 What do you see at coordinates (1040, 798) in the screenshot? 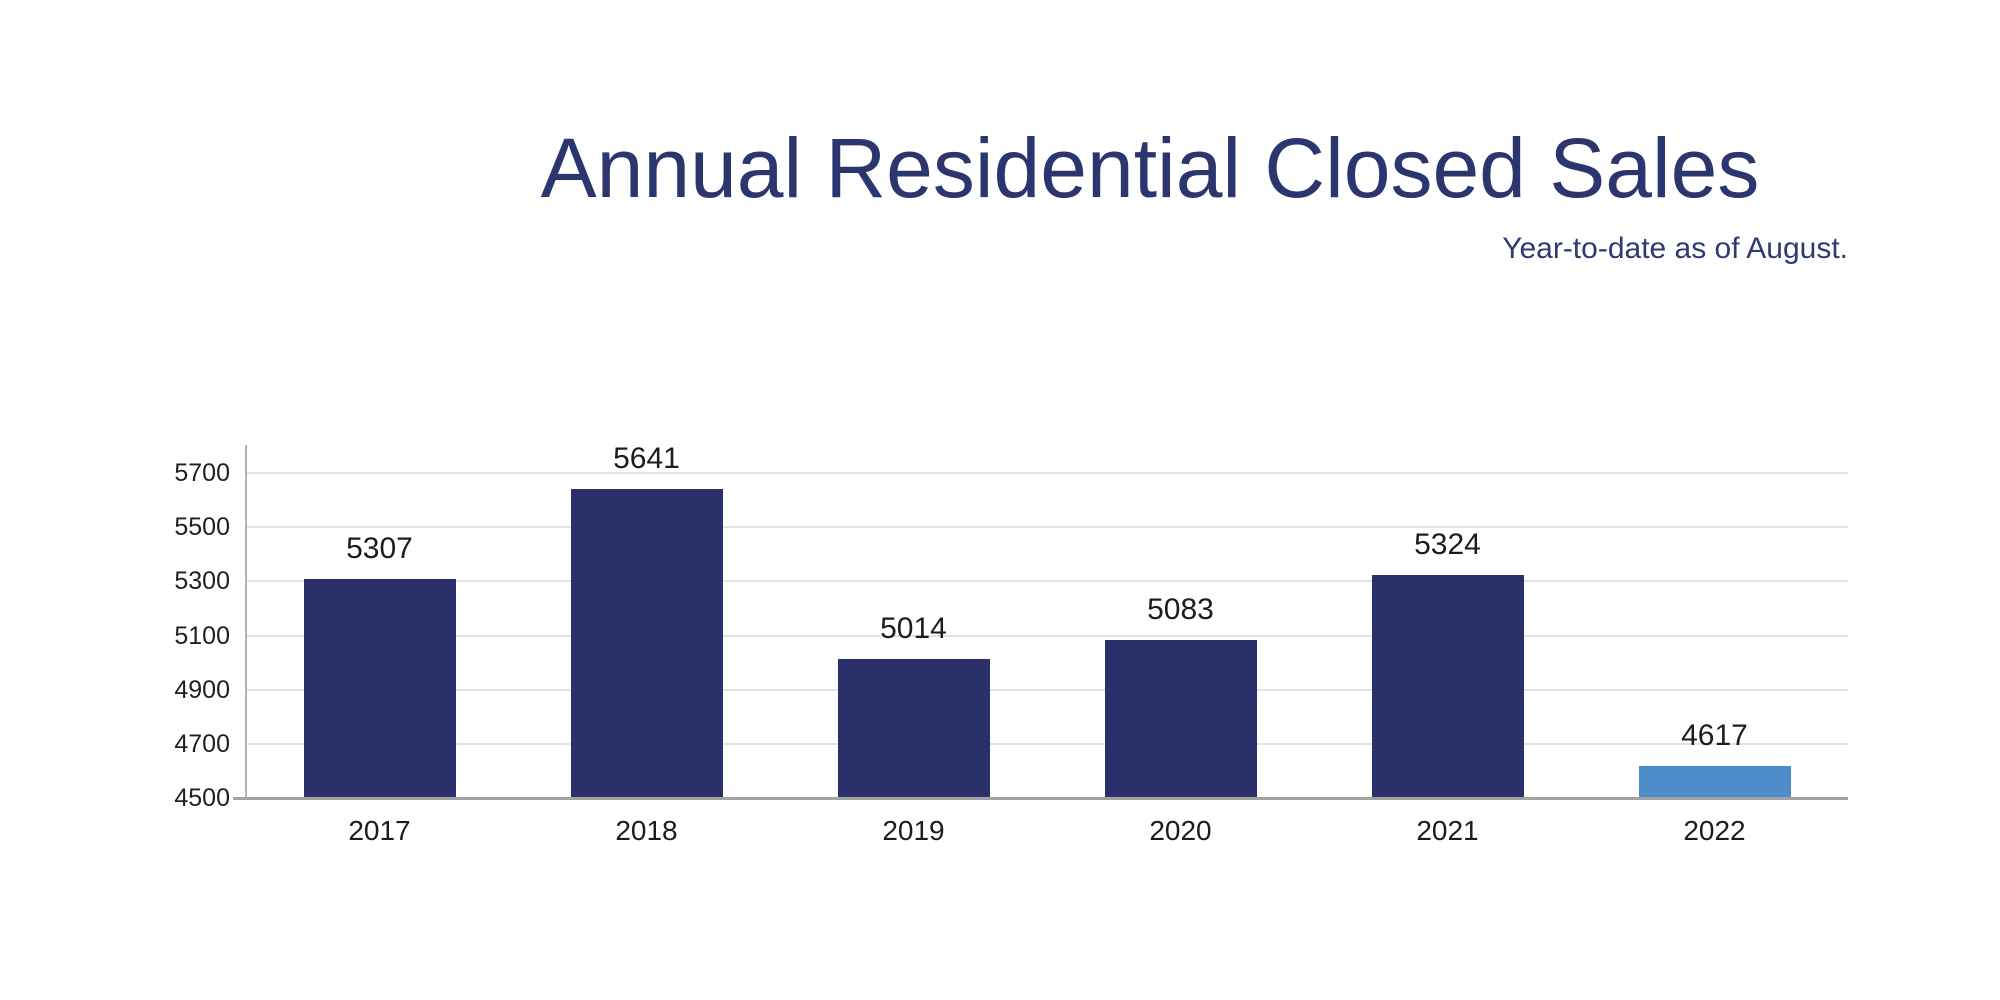
I see `x-axis-baseline` at bounding box center [1040, 798].